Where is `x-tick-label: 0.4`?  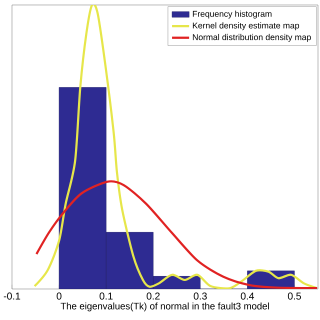 x-tick-label: 0.4 is located at coordinates (247, 296).